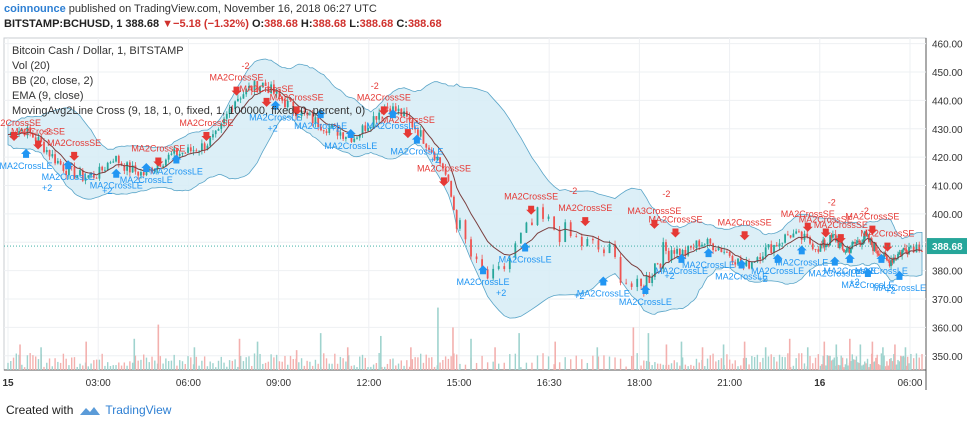  What do you see at coordinates (947, 130) in the screenshot?
I see `y-tick-label: 430.00` at bounding box center [947, 130].